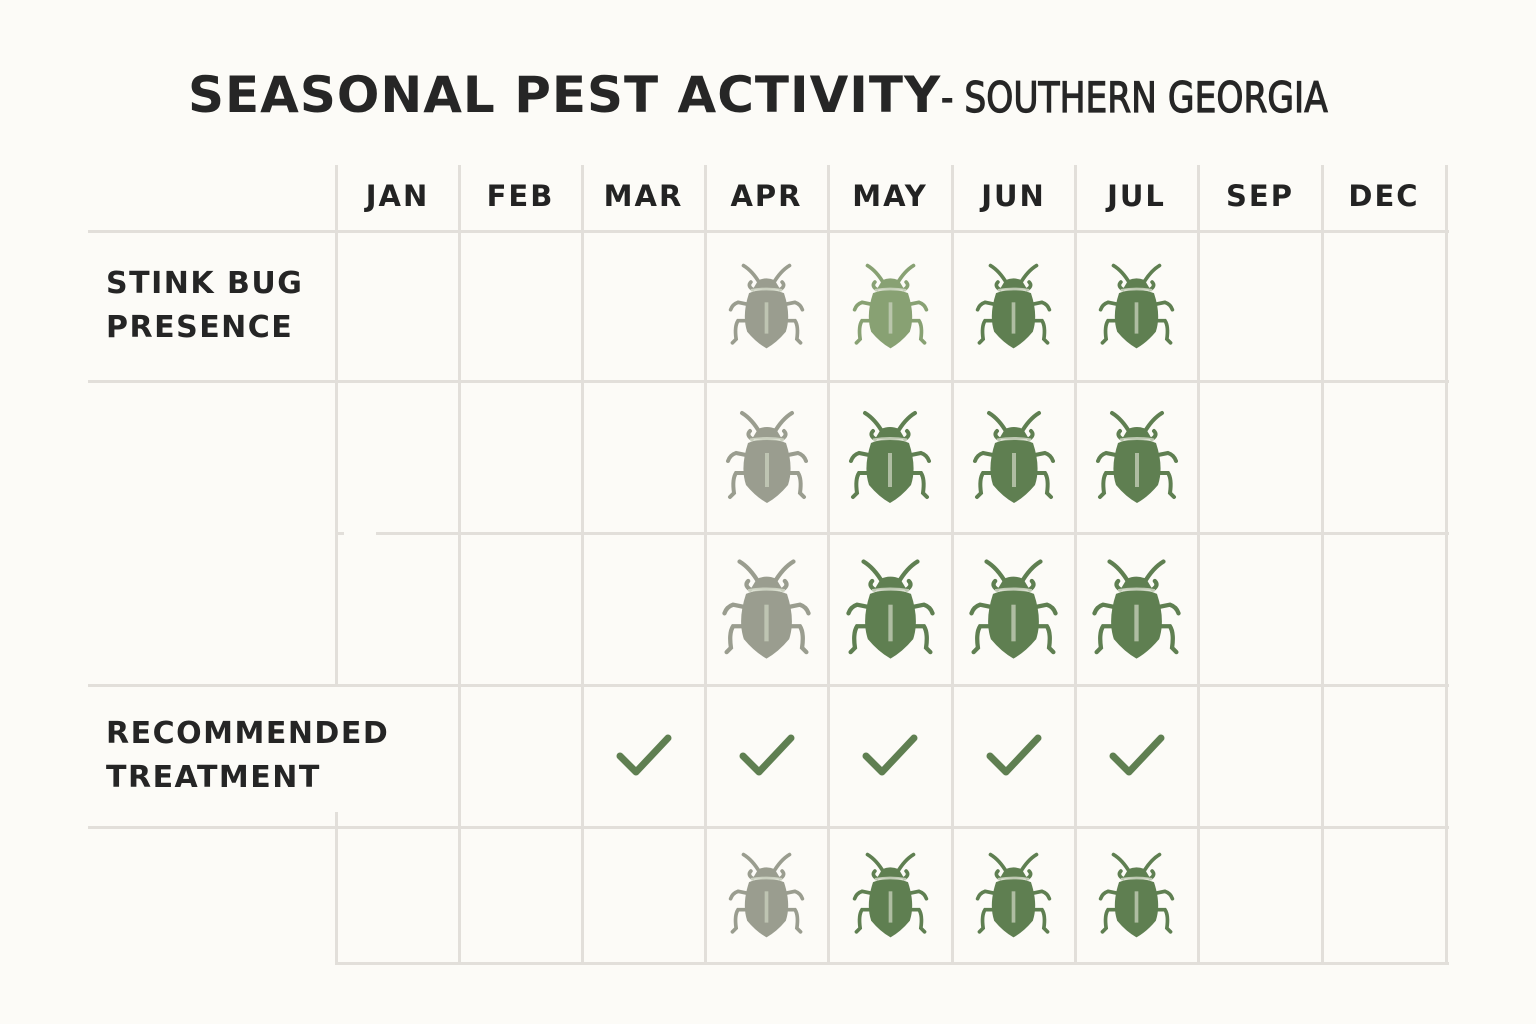  What do you see at coordinates (643, 306) in the screenshot?
I see `cell-r1-mar` at bounding box center [643, 306].